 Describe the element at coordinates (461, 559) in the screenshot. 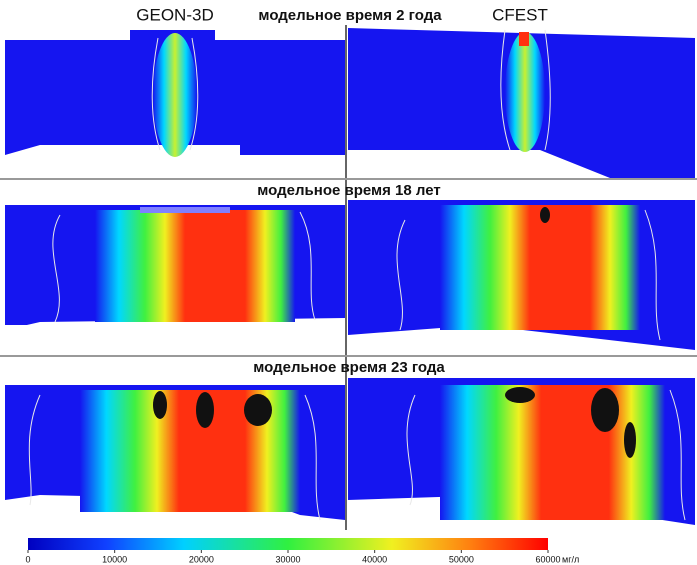

I see `colorbar-tick-label: 50000` at that location.